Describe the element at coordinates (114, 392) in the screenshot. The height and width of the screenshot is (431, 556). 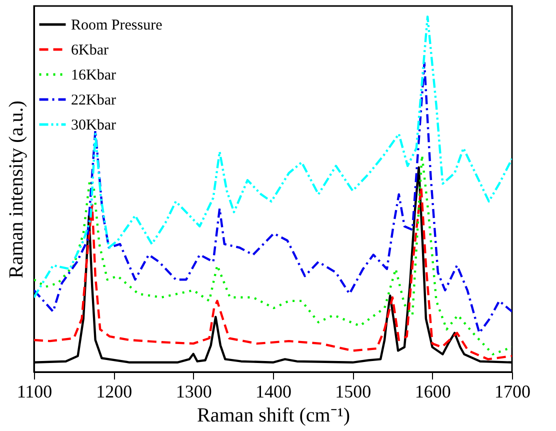
I see `x-tick-label: 1200` at that location.